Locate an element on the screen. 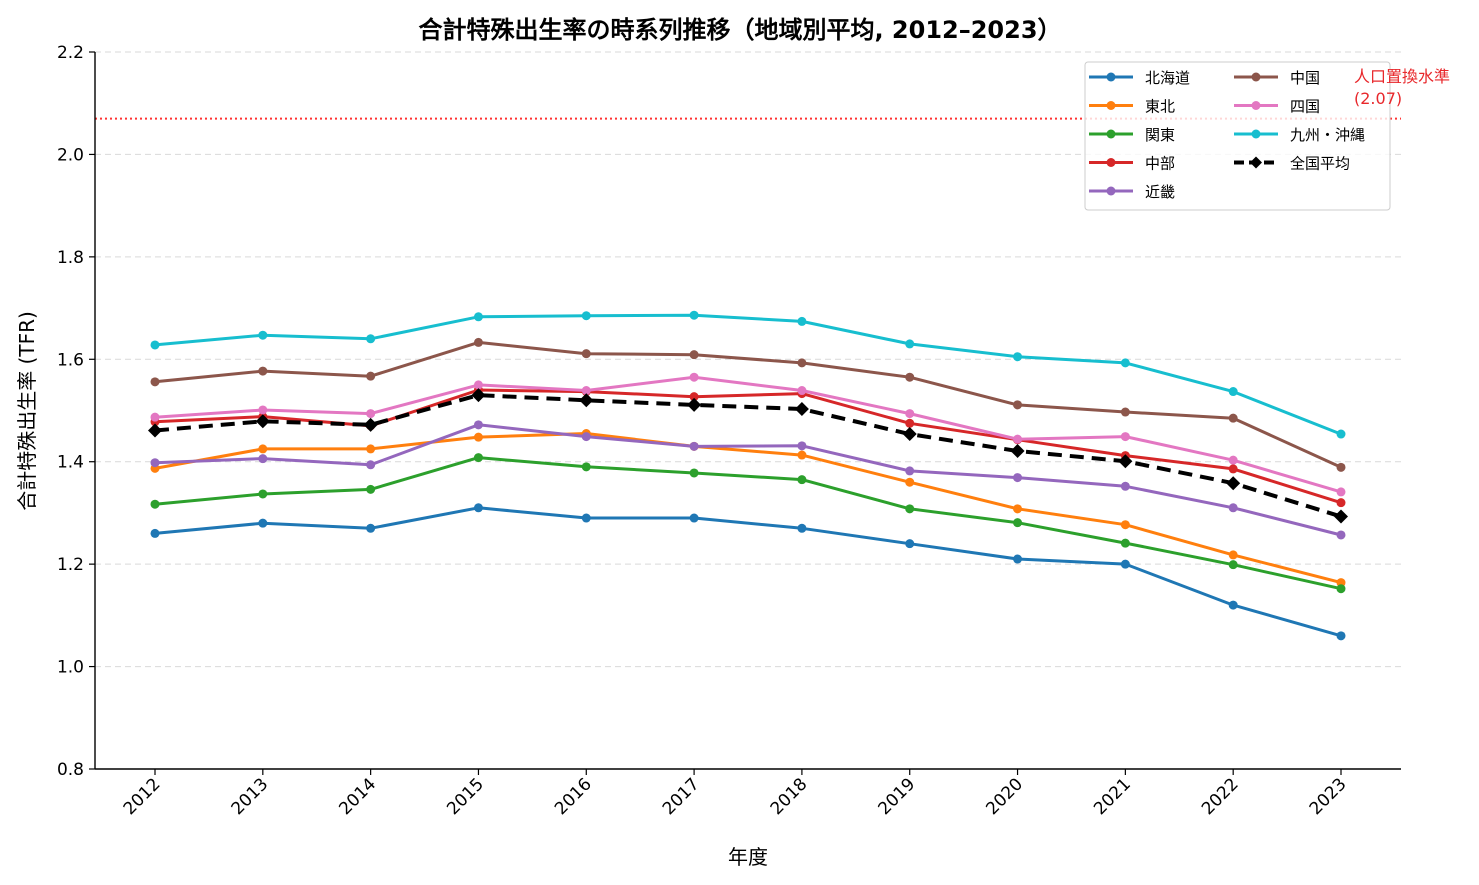 The image size is (1479, 885). legend-label: 中国 is located at coordinates (1305, 78).